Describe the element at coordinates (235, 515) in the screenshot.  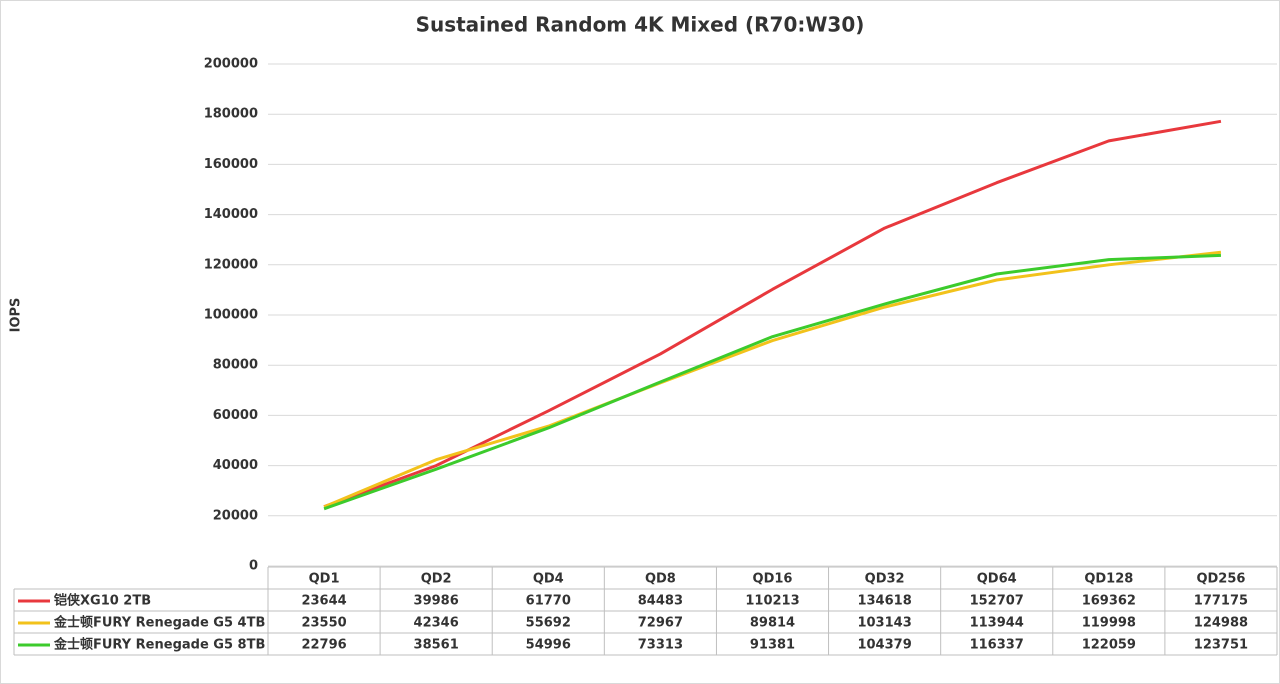
I see `y-tick-label: 20000` at that location.